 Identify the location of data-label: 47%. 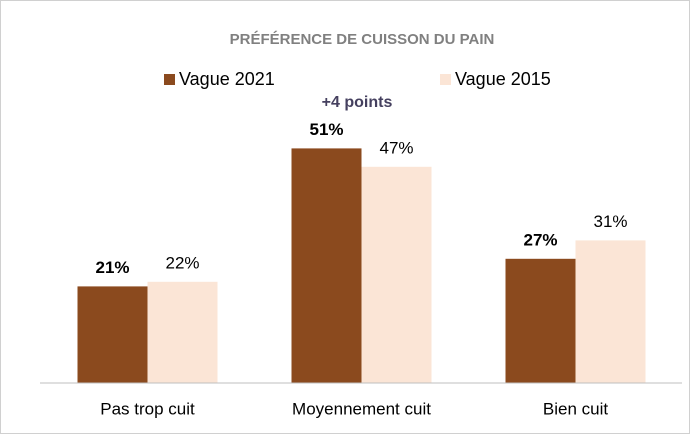
(396, 147).